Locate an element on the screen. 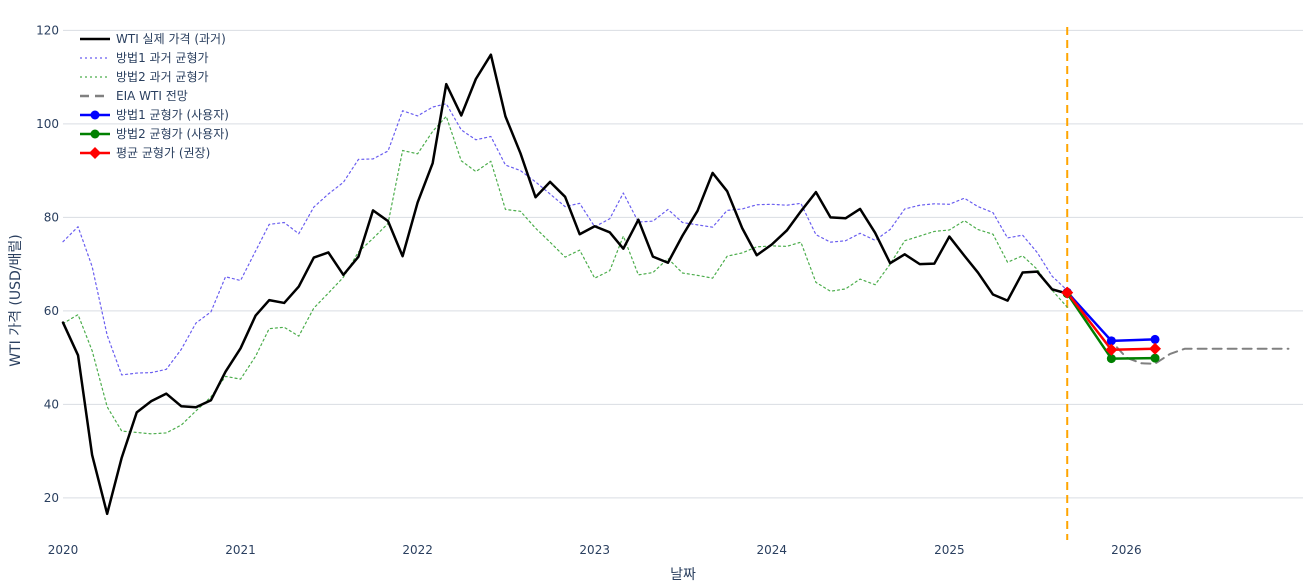 This screenshot has height=585, width=1311. legend-item: 방법2 균형가 (사용자) is located at coordinates (154, 134).